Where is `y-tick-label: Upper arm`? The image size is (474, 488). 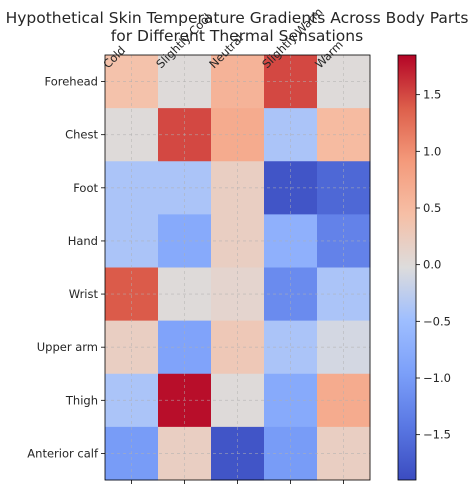
y-tick-label: Upper arm is located at coordinates (67, 347).